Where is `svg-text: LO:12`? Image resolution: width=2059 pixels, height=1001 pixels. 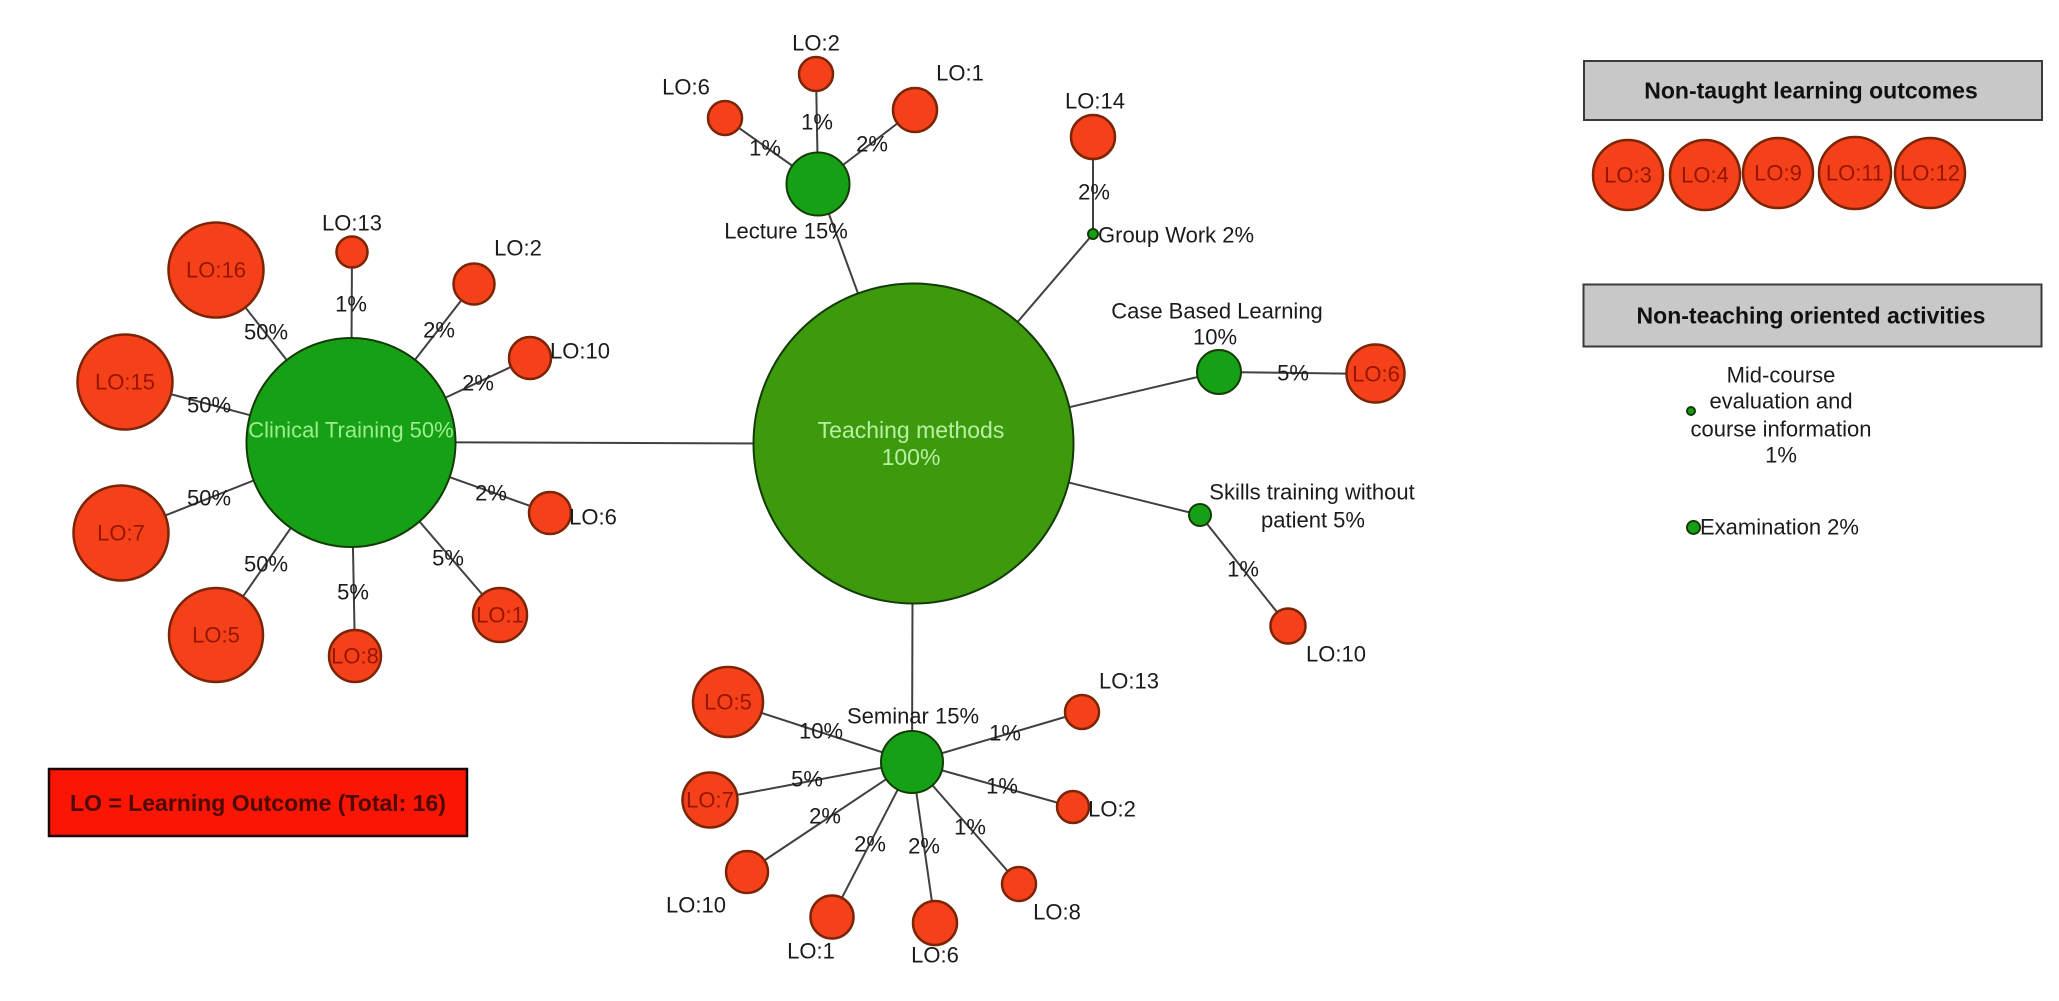 svg-text: LO:12 is located at coordinates (1930, 173).